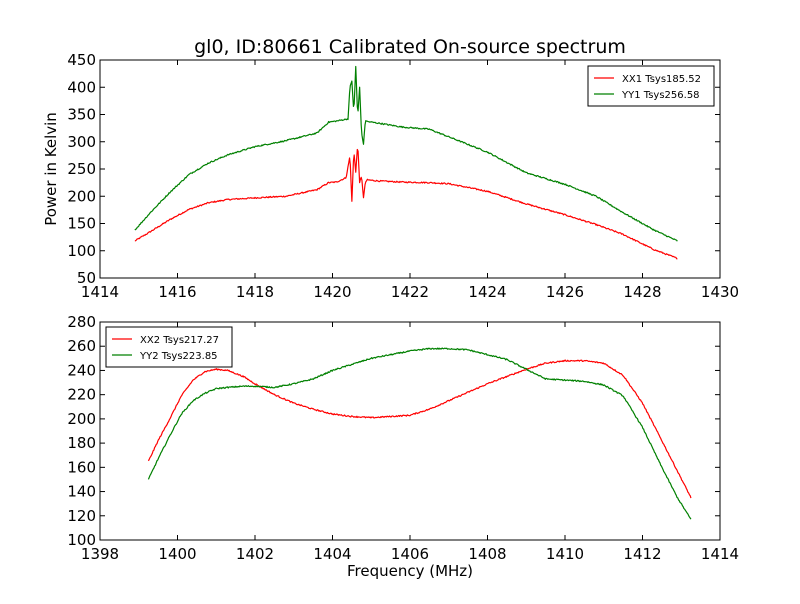 This screenshot has width=800, height=604. I want to click on panel2-x-tick-label: 1402, so click(255, 554).